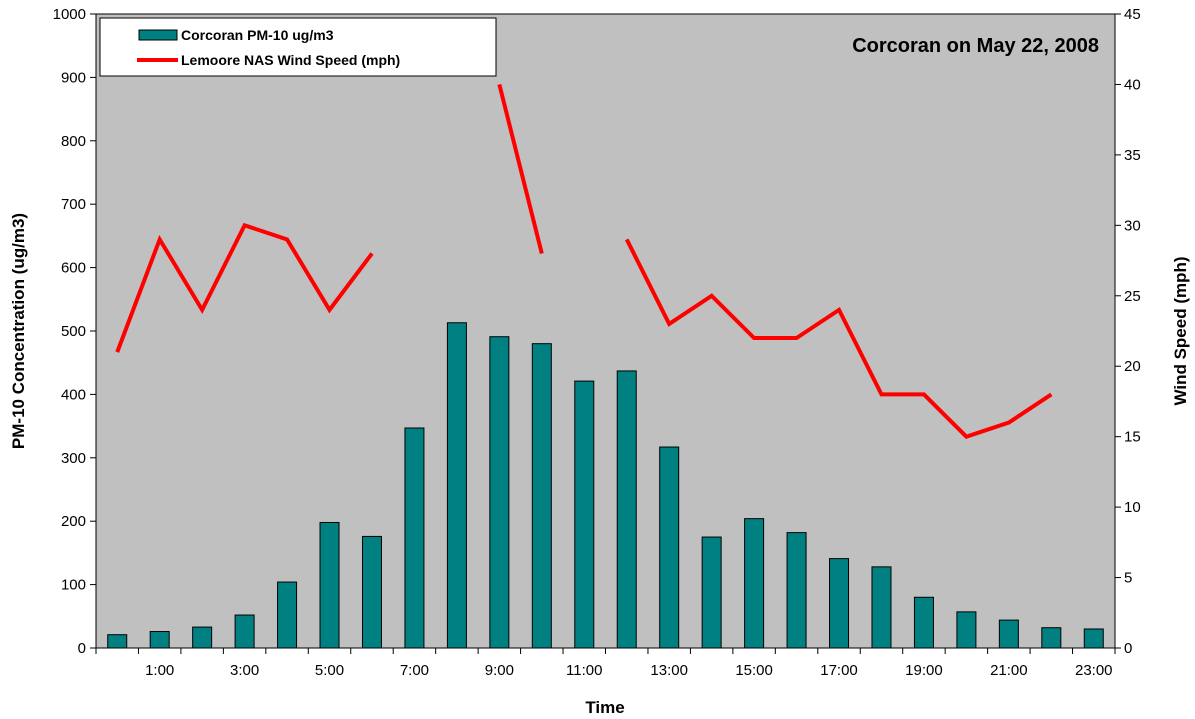 The height and width of the screenshot is (719, 1195). Describe the element at coordinates (73, 585) in the screenshot. I see `y-tick-label: 100` at that location.